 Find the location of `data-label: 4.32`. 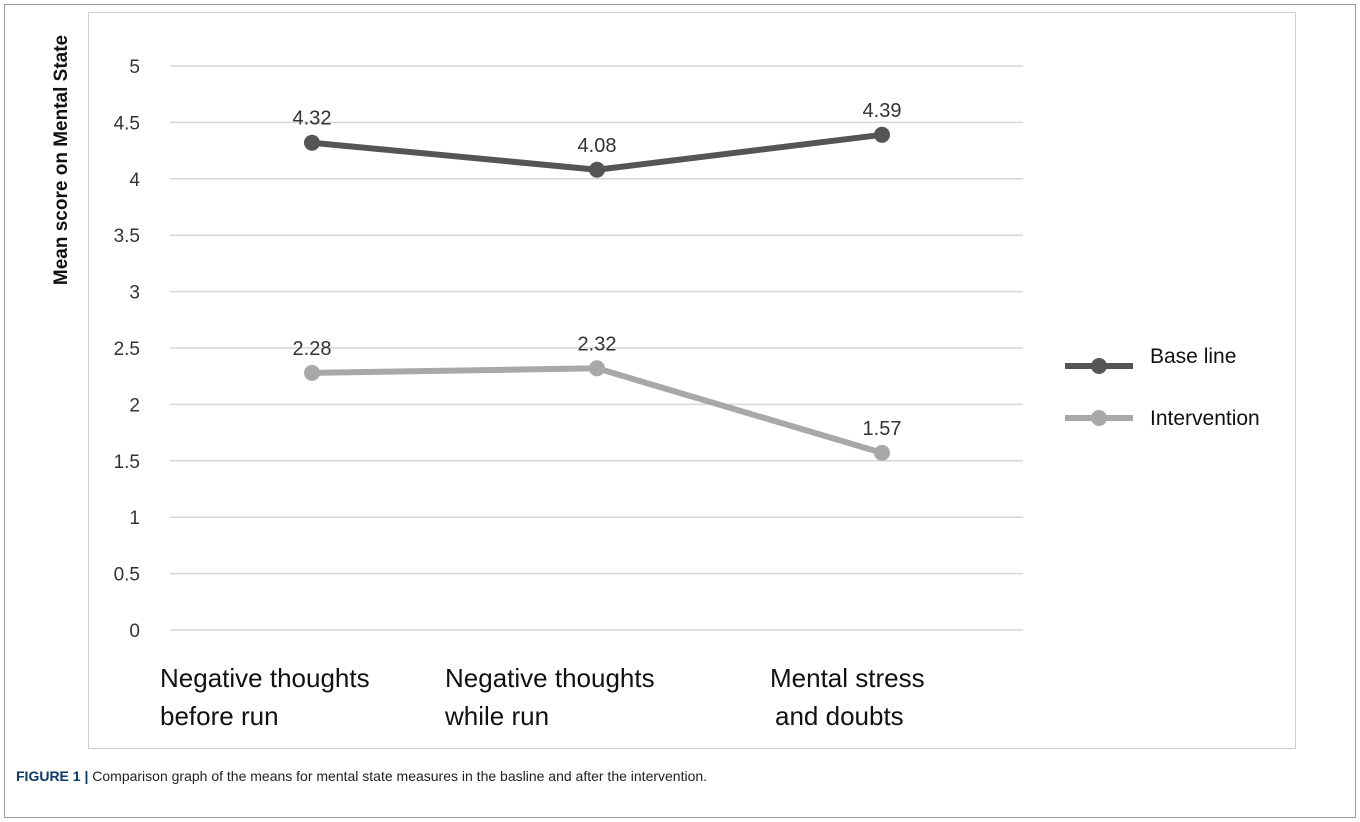

data-label: 4.32 is located at coordinates (312, 119).